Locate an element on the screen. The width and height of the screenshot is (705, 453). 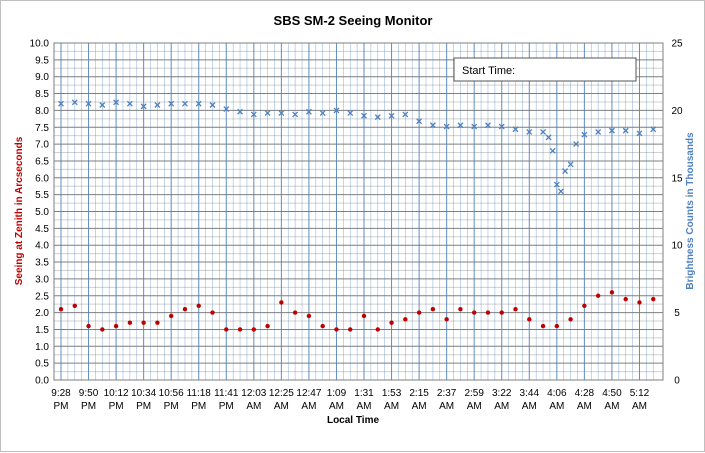
y-left-tick-label: 2.5 is located at coordinates (42, 296).